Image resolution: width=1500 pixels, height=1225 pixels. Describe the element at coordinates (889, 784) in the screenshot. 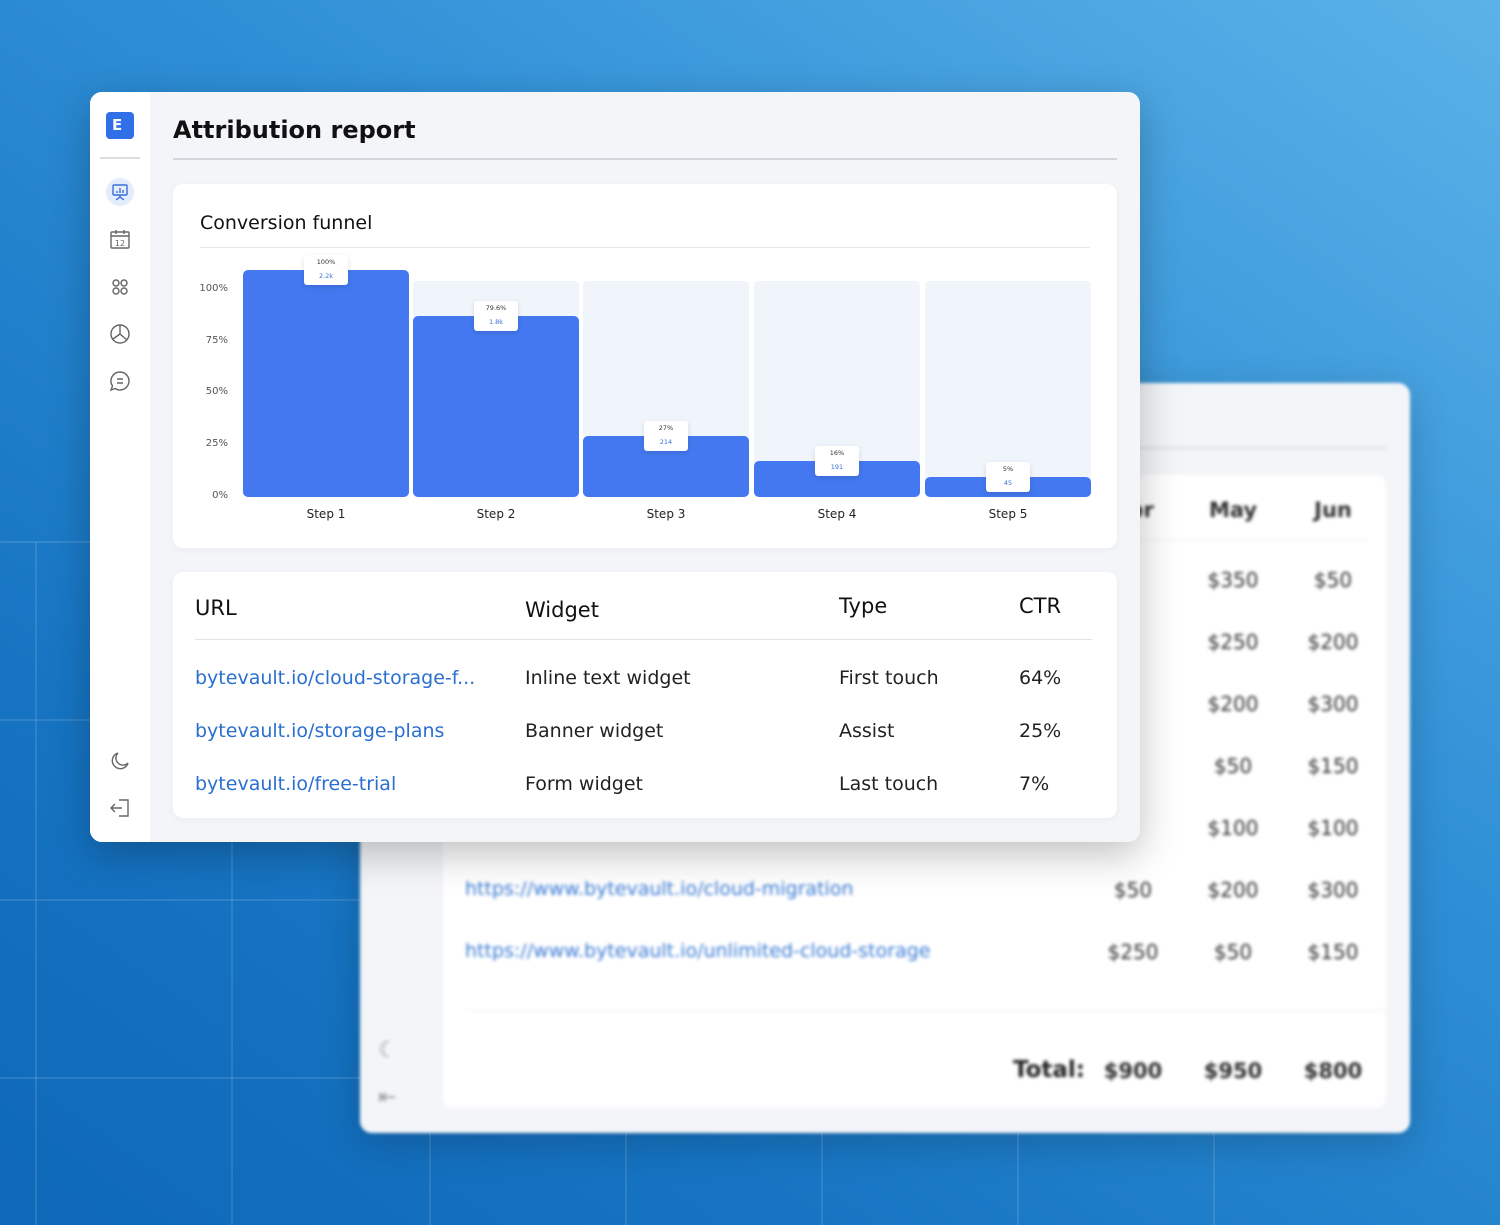

I see `type-cell: Last touch` at that location.